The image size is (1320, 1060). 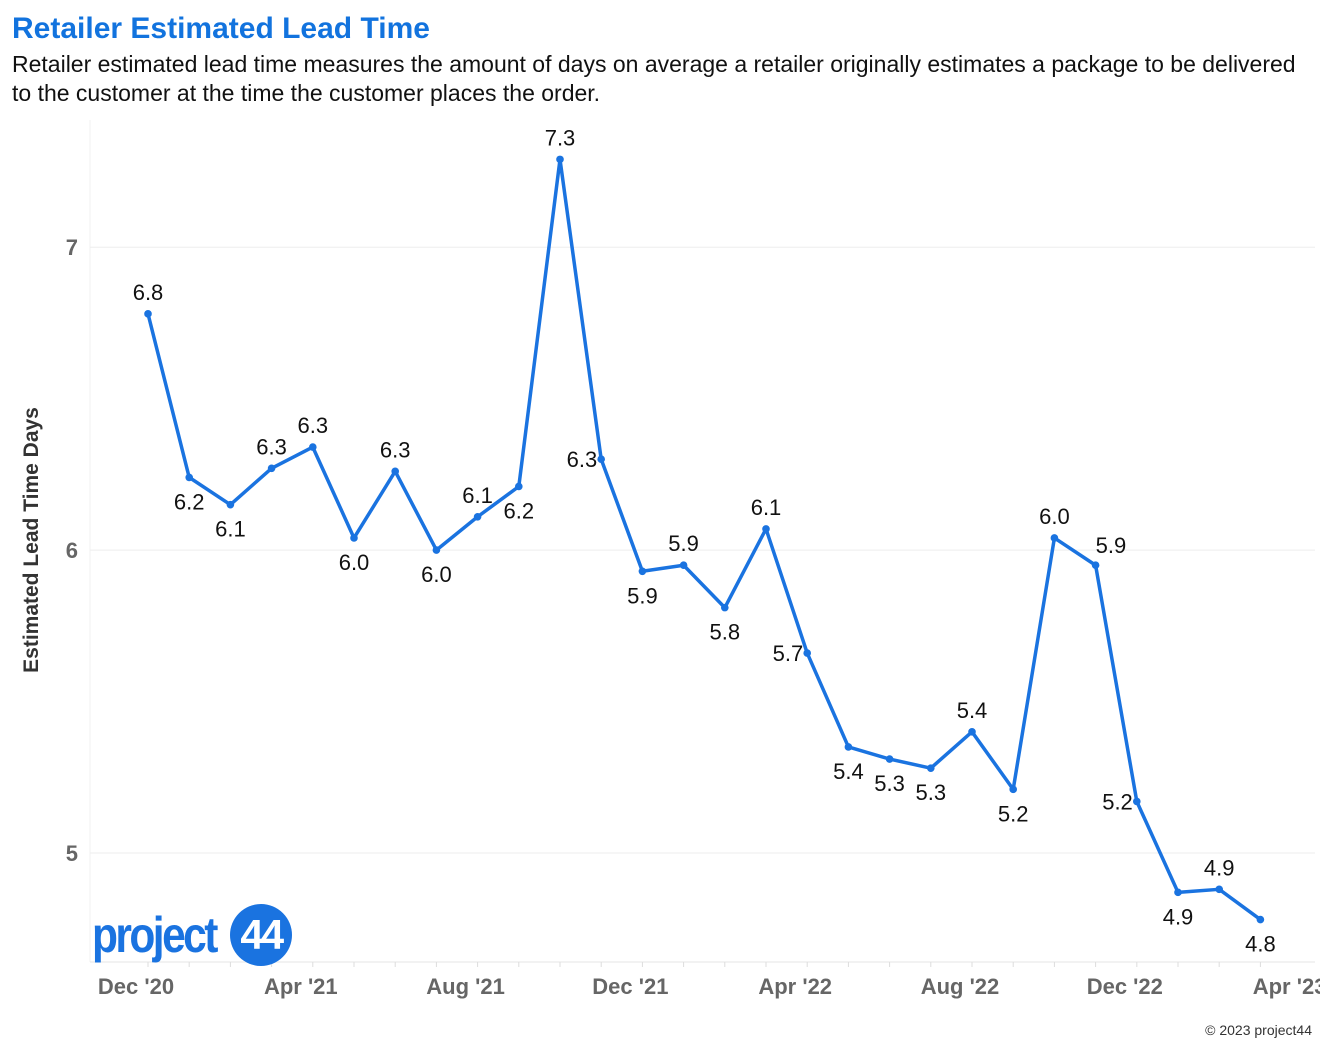 I want to click on data-label: 5.8, so click(x=725, y=632).